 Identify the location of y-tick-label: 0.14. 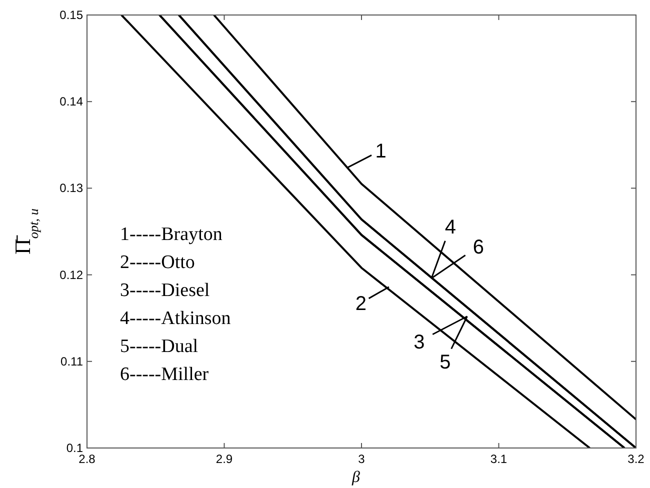
(72, 101).